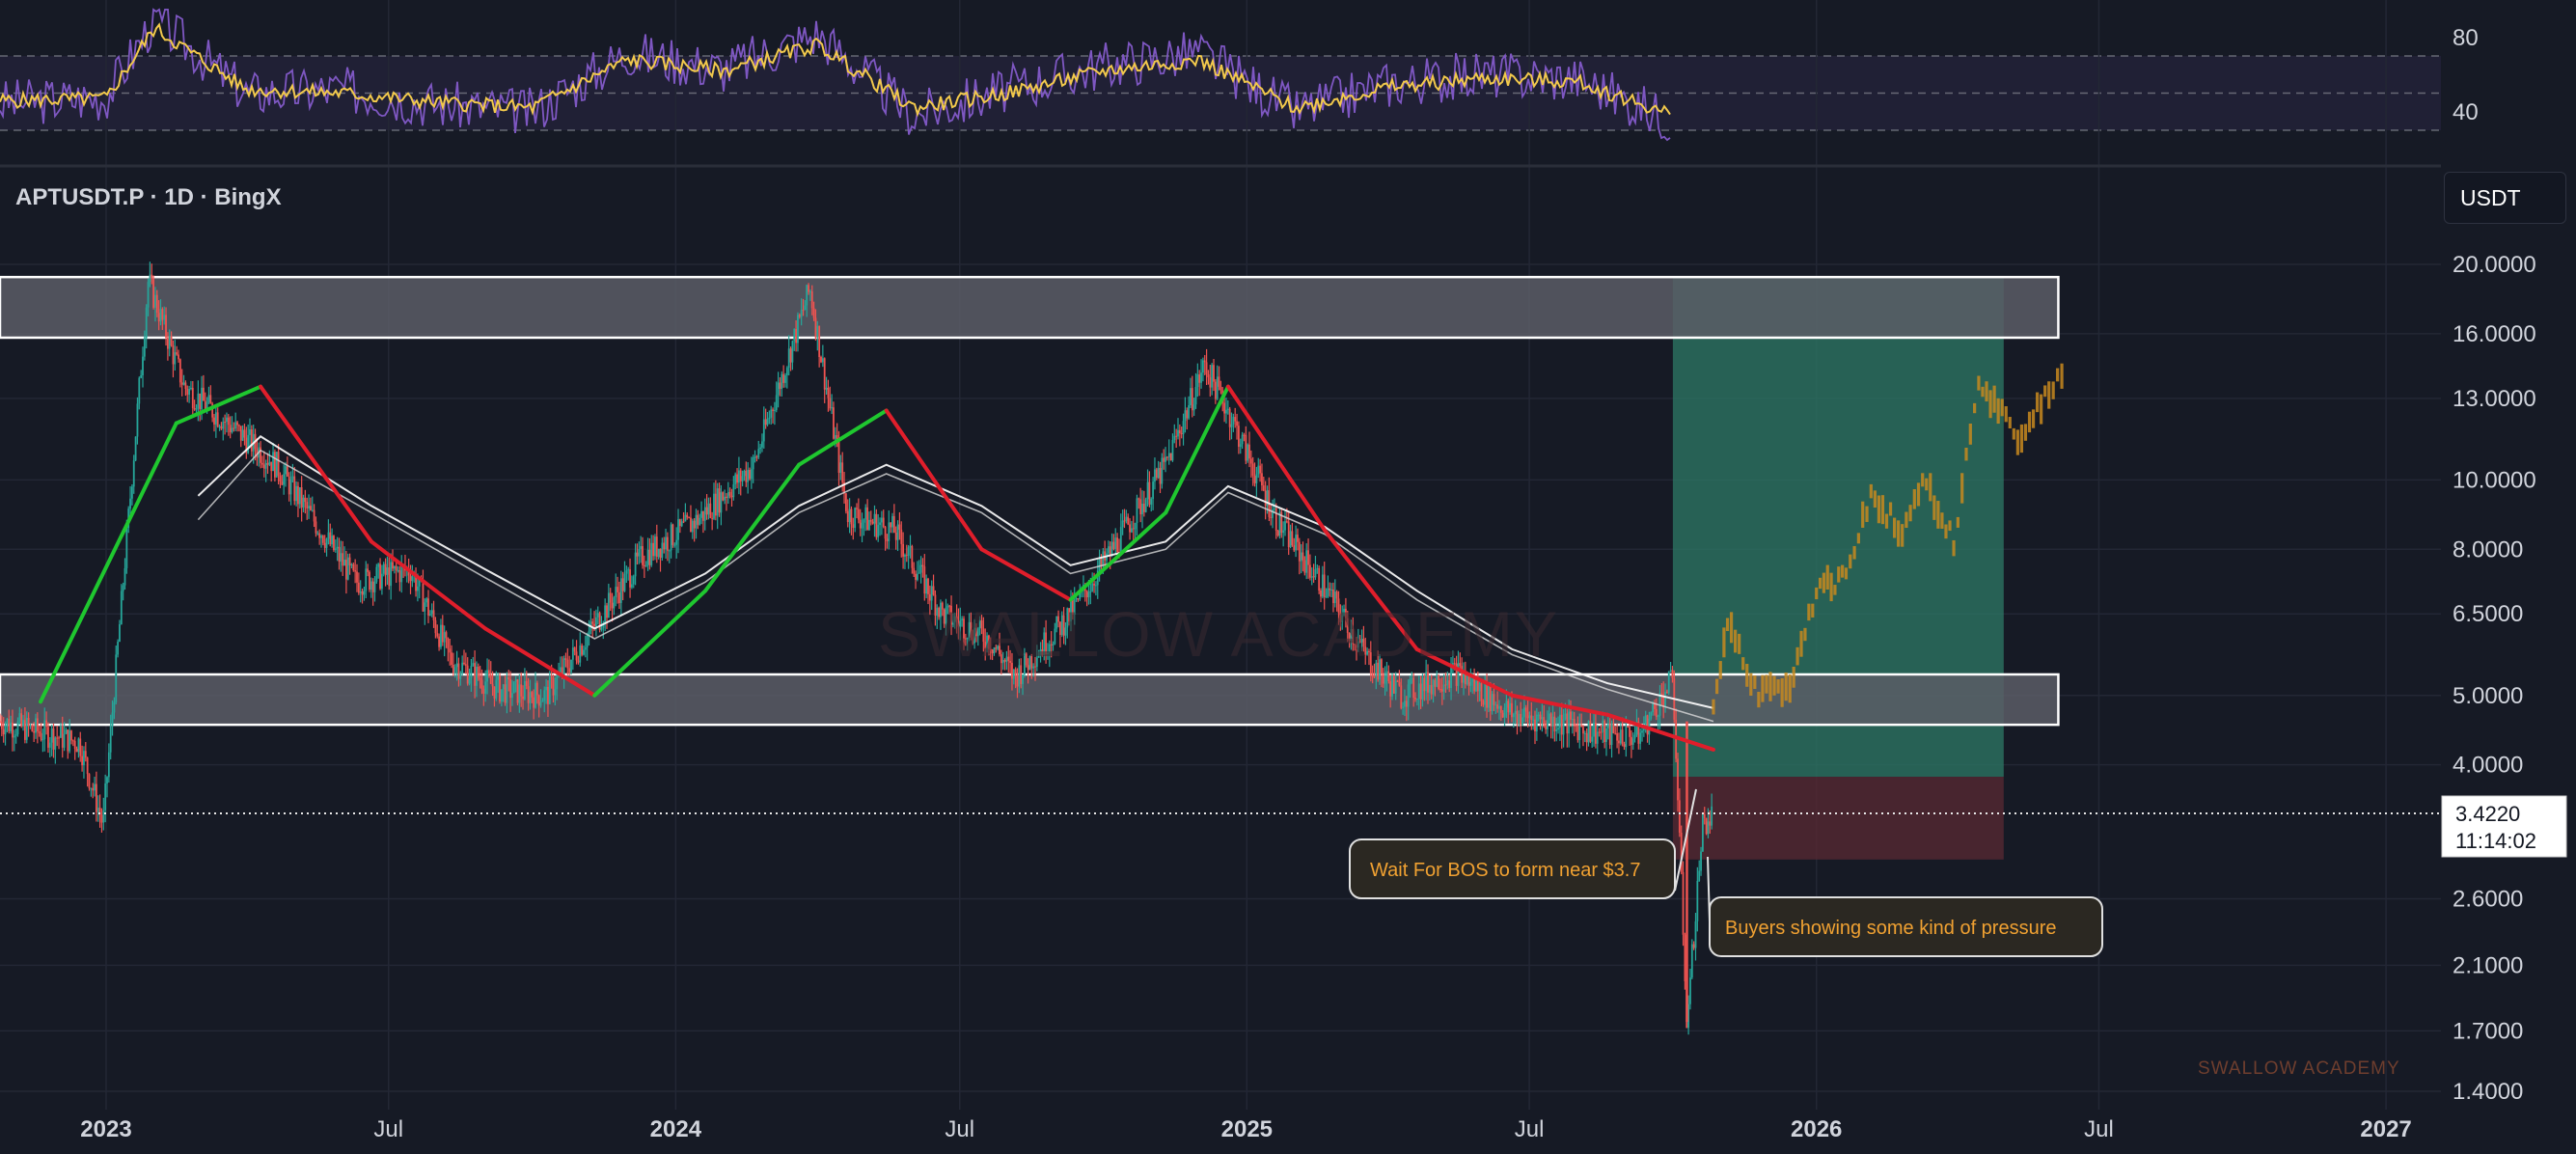 The image size is (2576, 1154). Describe the element at coordinates (2505, 198) in the screenshot. I see `currency-button: USDT` at that location.